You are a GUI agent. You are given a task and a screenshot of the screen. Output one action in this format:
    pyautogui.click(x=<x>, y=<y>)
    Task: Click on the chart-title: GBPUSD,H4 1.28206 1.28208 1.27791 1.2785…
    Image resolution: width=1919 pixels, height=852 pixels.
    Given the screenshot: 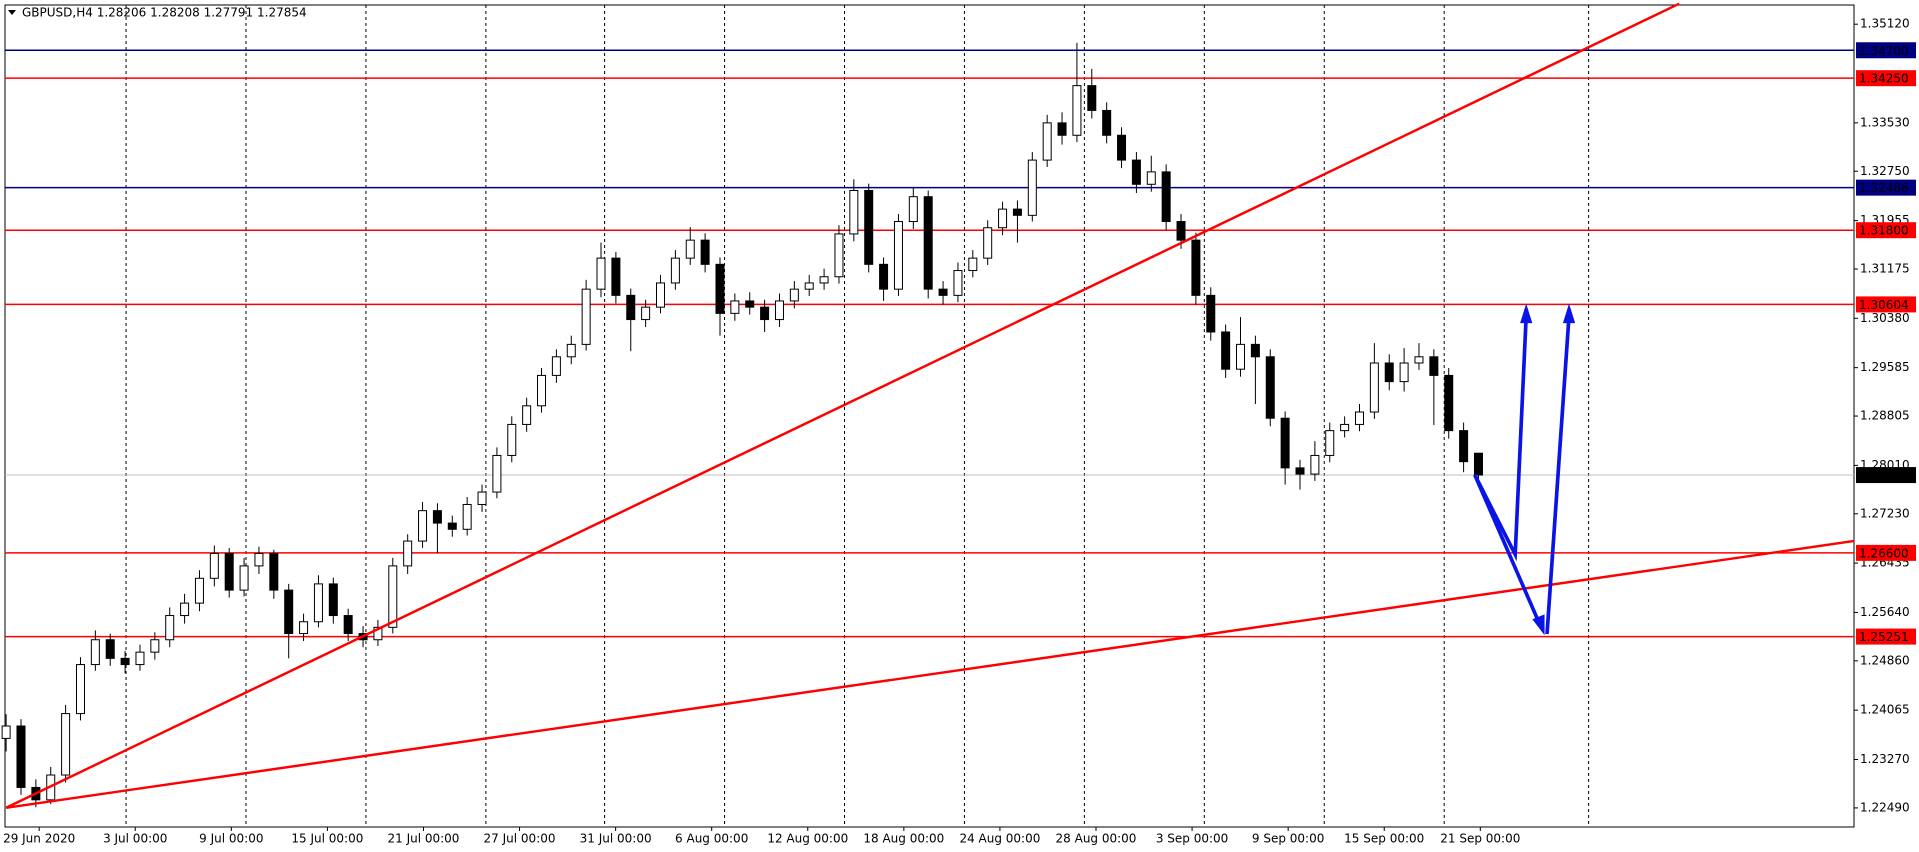 What is the action you would take?
    pyautogui.click(x=164, y=13)
    